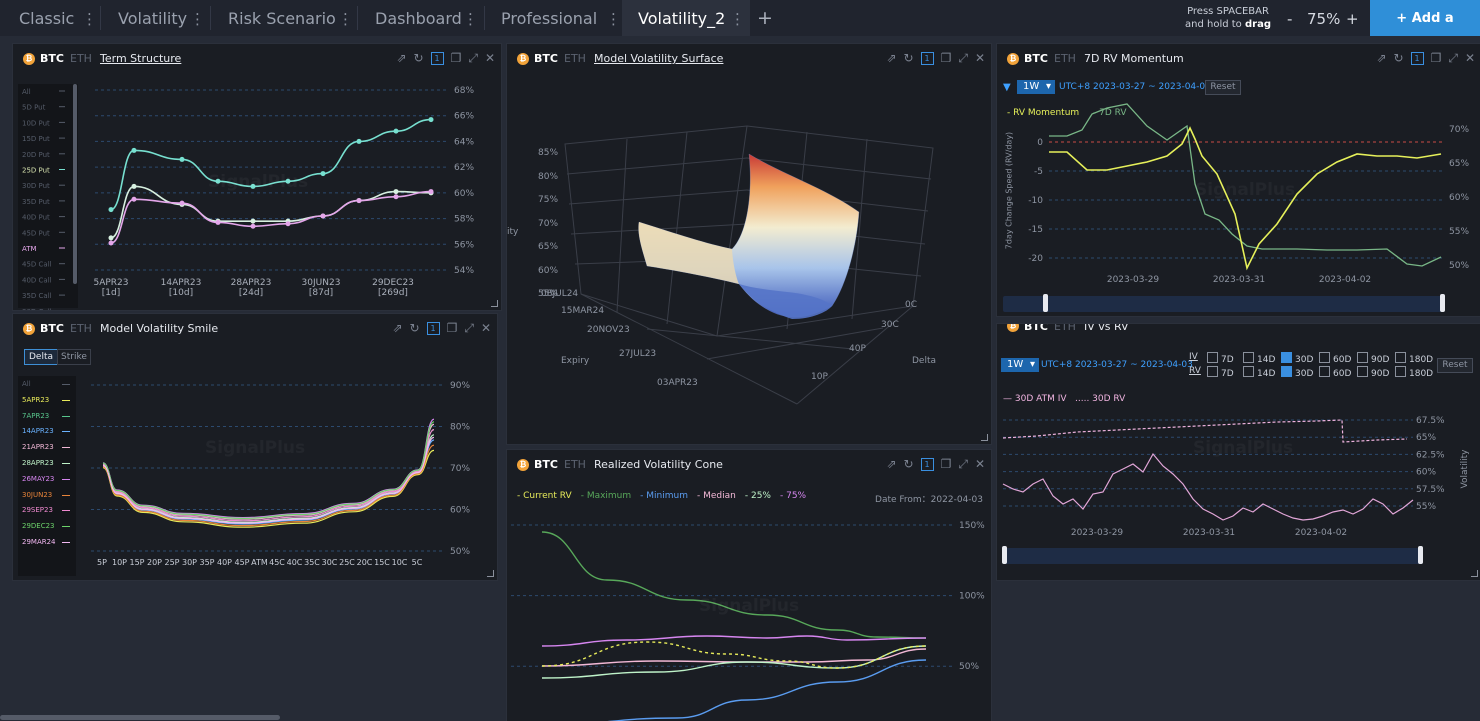 The width and height of the screenshot is (1480, 721). What do you see at coordinates (1373, 372) in the screenshot?
I see `rv-option-90D: 90D` at bounding box center [1373, 372].